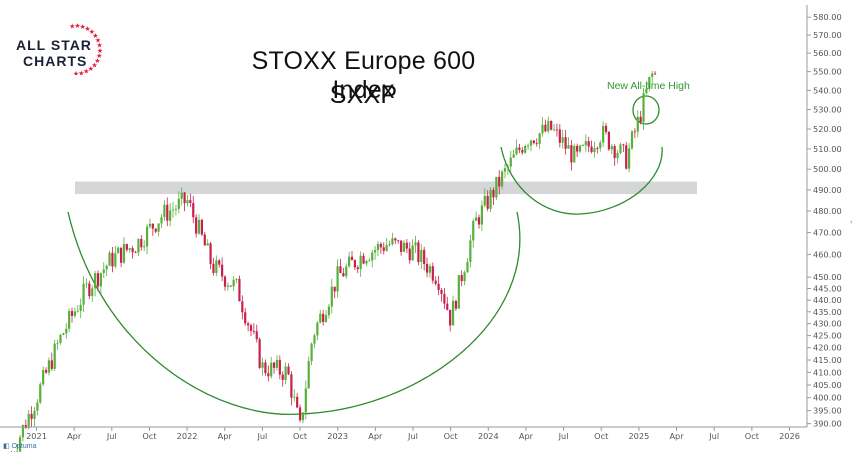 The image size is (860, 457). Describe the element at coordinates (55, 61) in the screenshot. I see `logo-line2: CHARTS` at that location.